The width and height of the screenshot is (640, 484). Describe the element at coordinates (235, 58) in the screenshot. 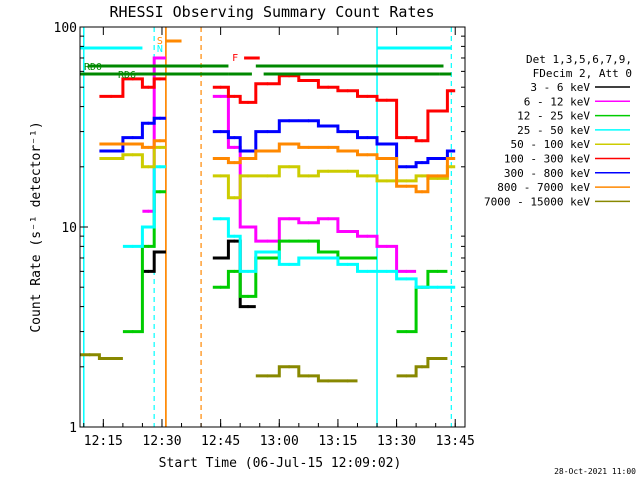

I see `flare-flag-label: F` at that location.